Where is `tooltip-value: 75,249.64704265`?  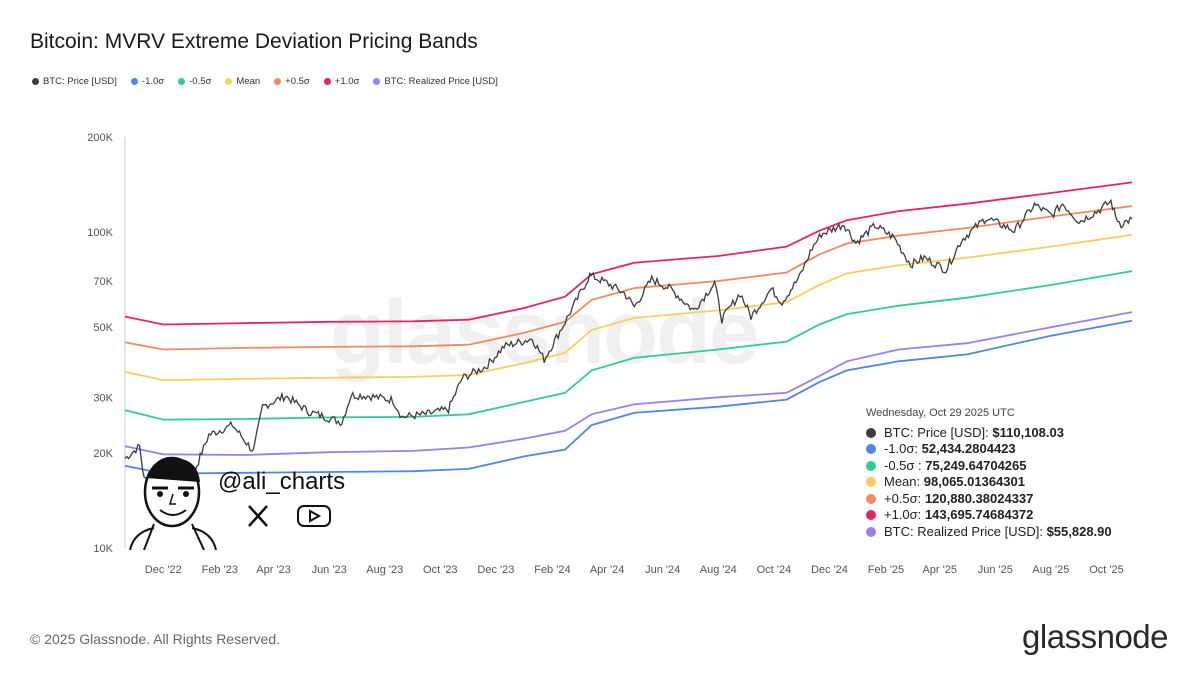 tooltip-value: 75,249.64704265 is located at coordinates (976, 465).